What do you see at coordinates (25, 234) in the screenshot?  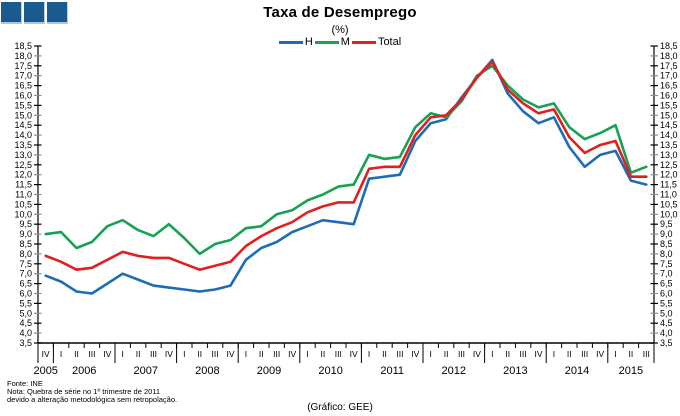 I see `y-tick-label-left: 9,0` at bounding box center [25, 234].